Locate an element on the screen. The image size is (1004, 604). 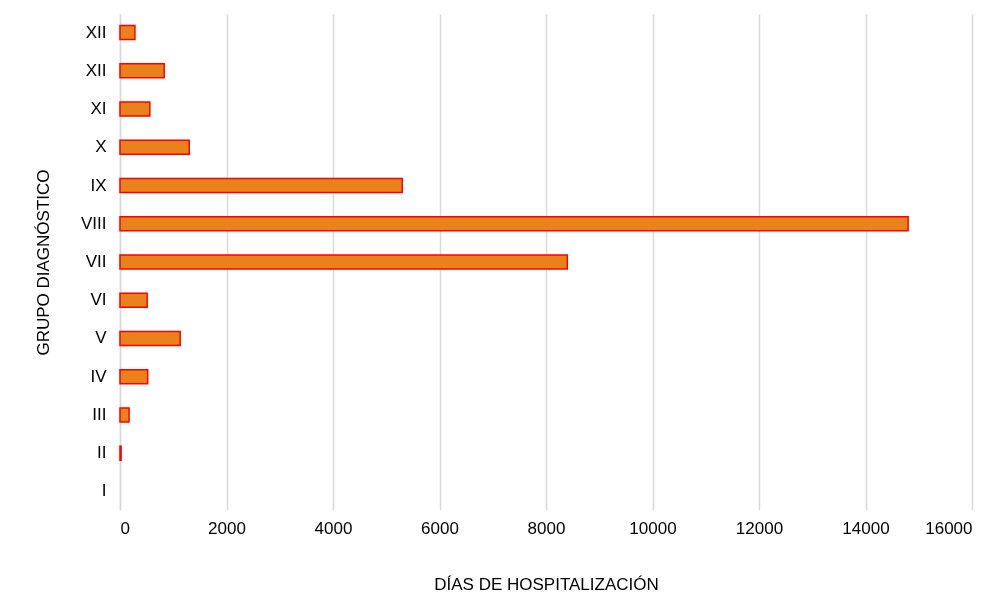
x-tick-label: 2000 is located at coordinates (227, 528).